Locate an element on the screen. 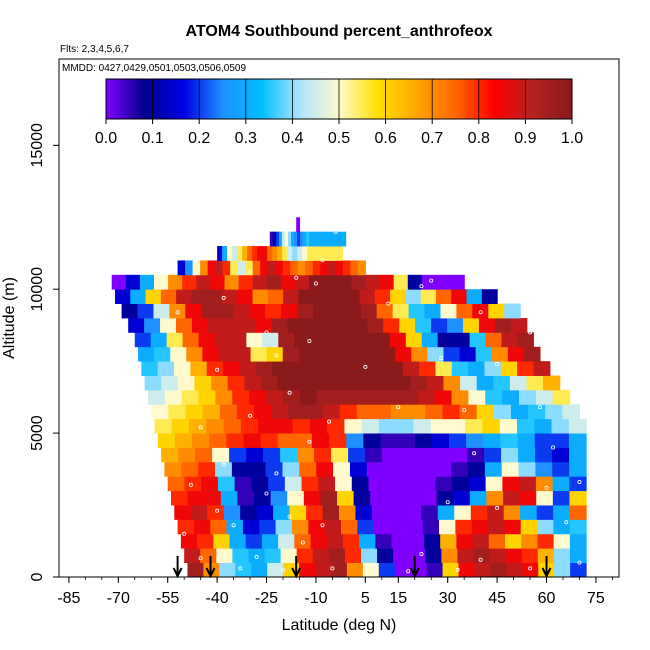 The image size is (650, 650). down-arrow is located at coordinates (296, 567).